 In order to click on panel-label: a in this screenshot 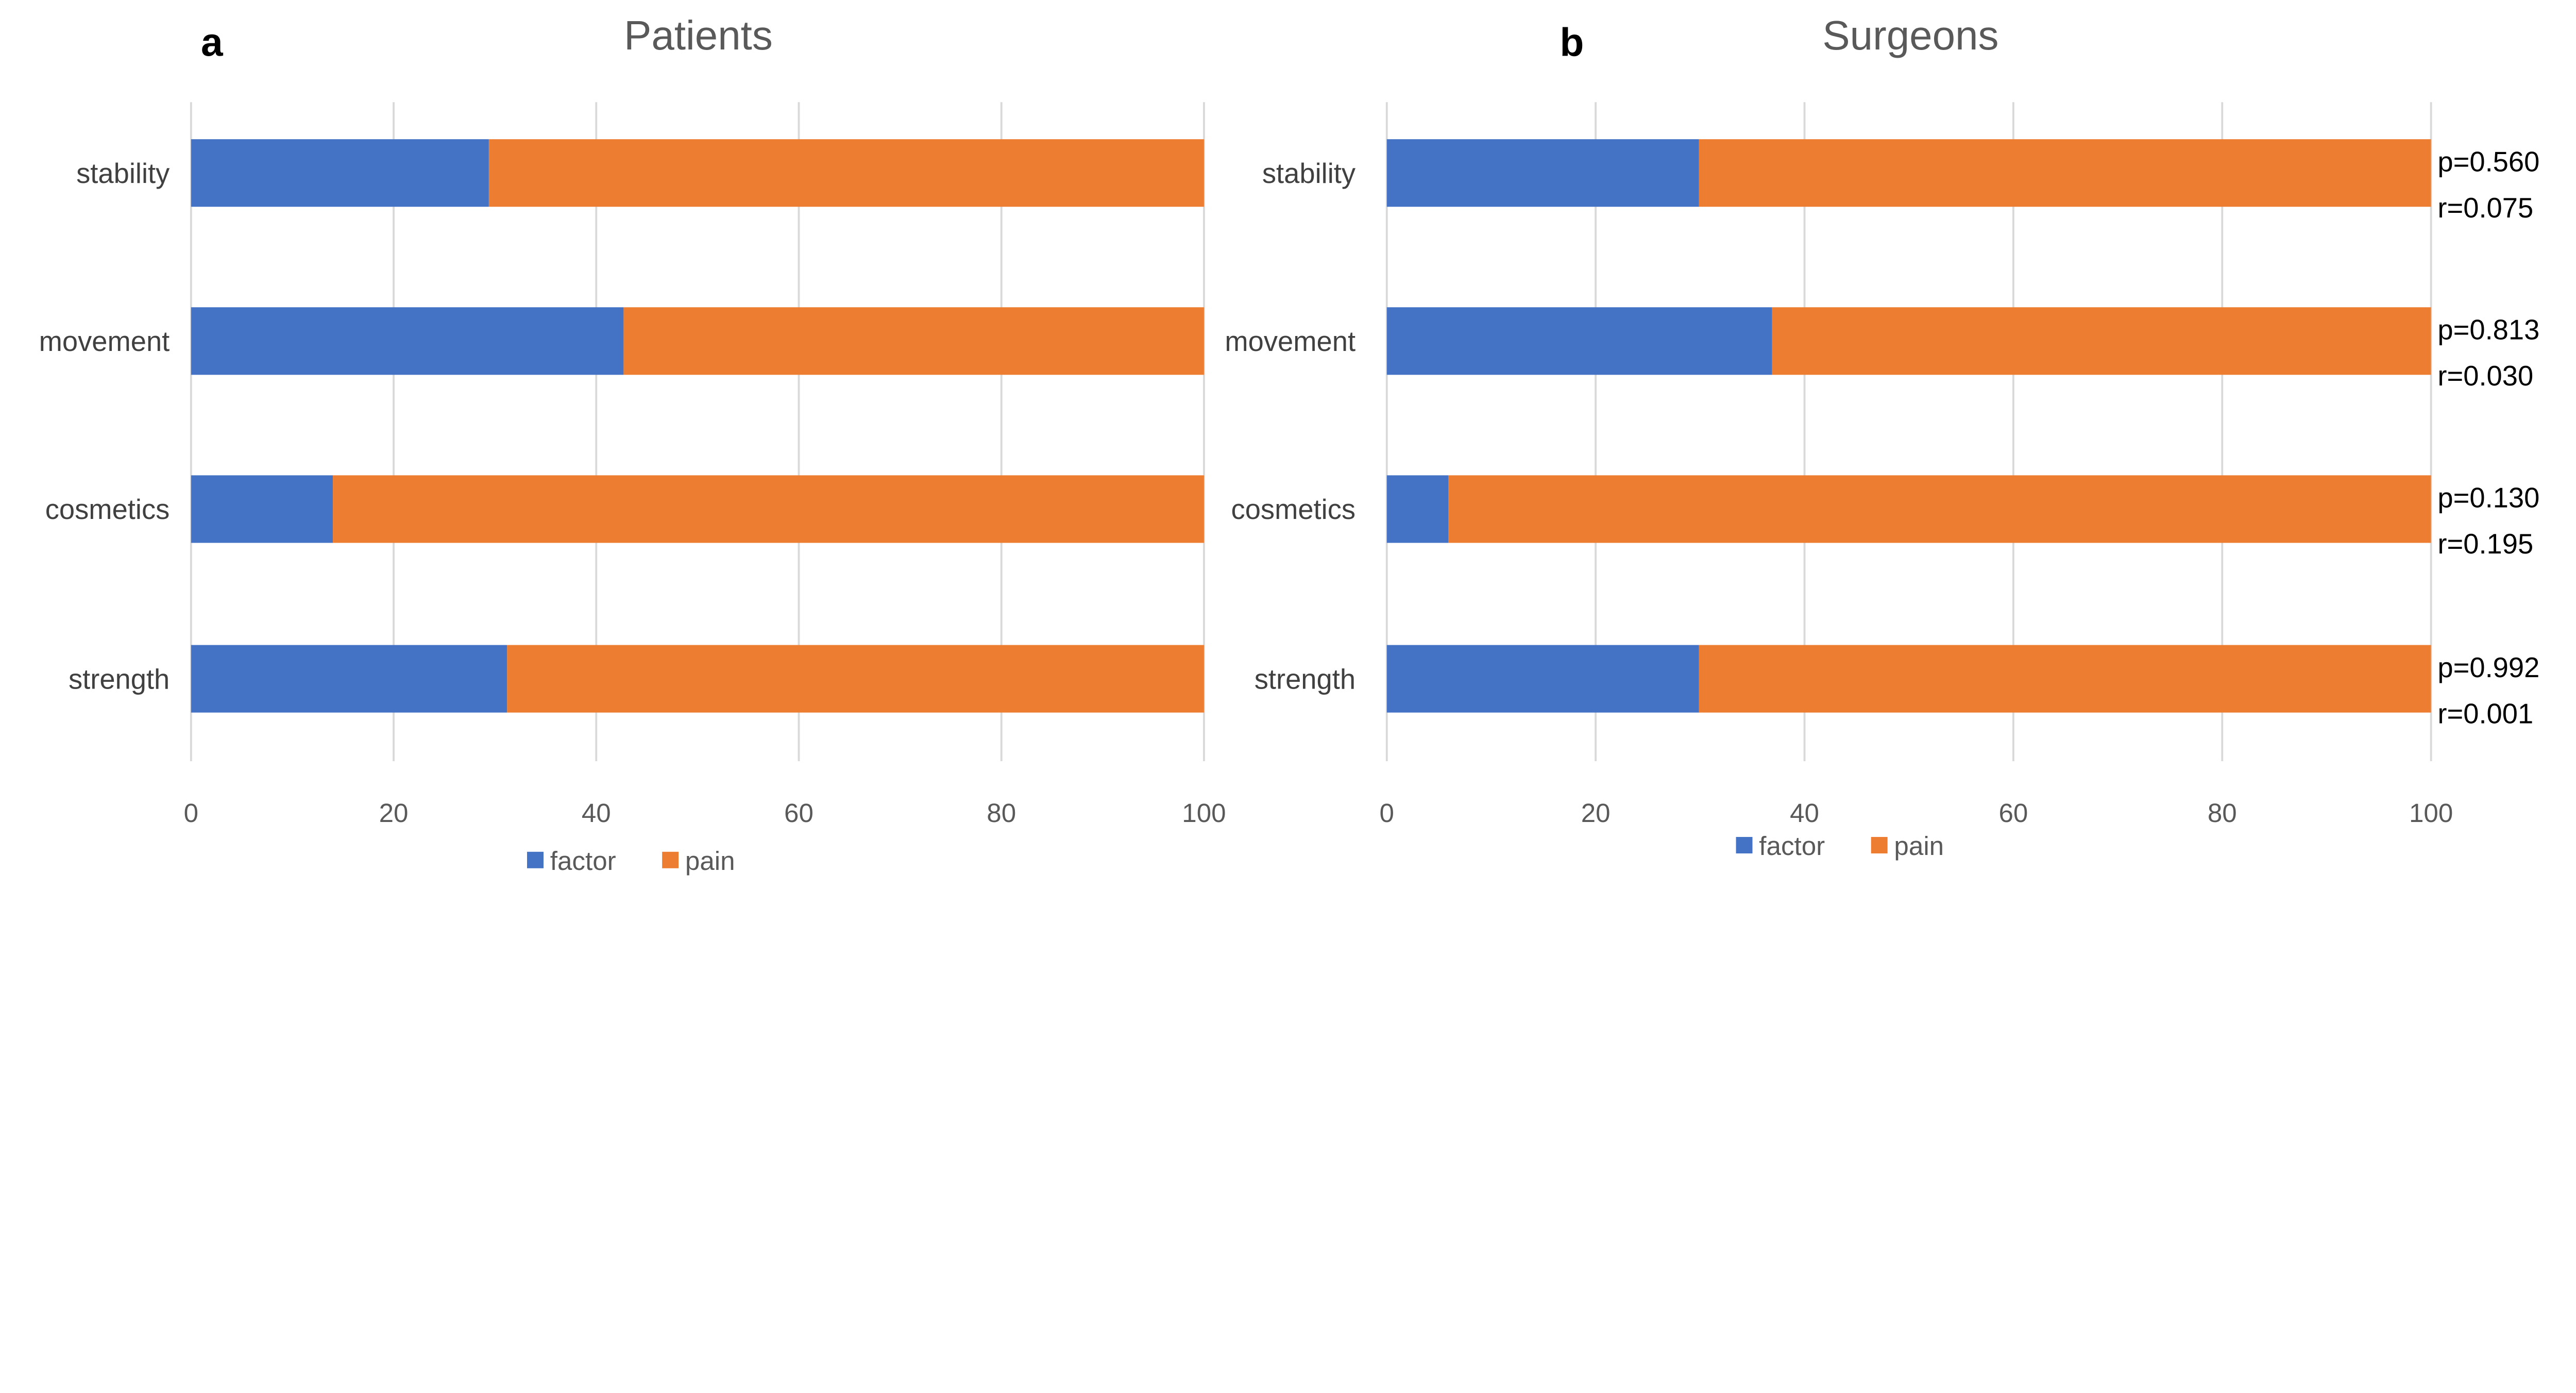, I will do `click(212, 43)`.